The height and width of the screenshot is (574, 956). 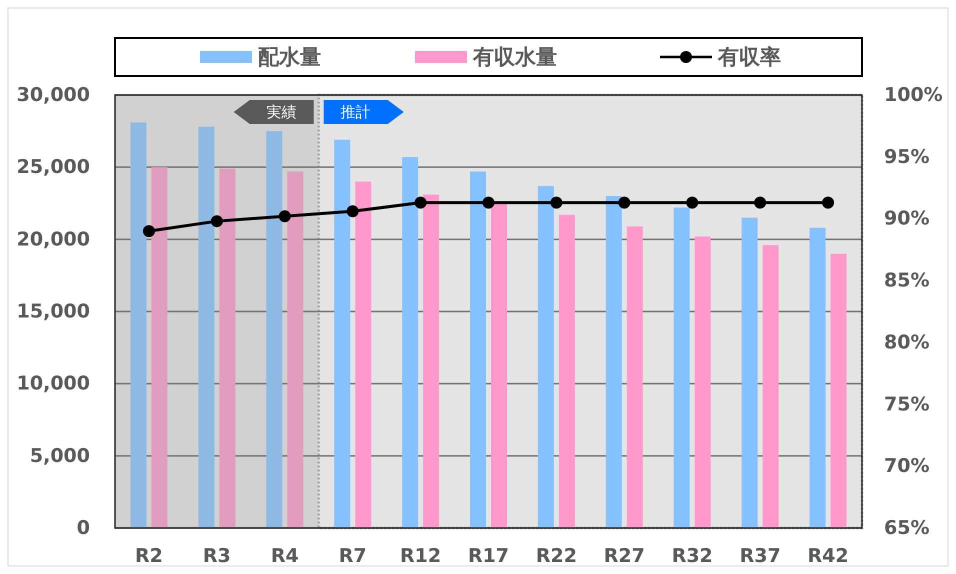 I want to click on y-tick-label: 25,000, so click(x=53, y=167).